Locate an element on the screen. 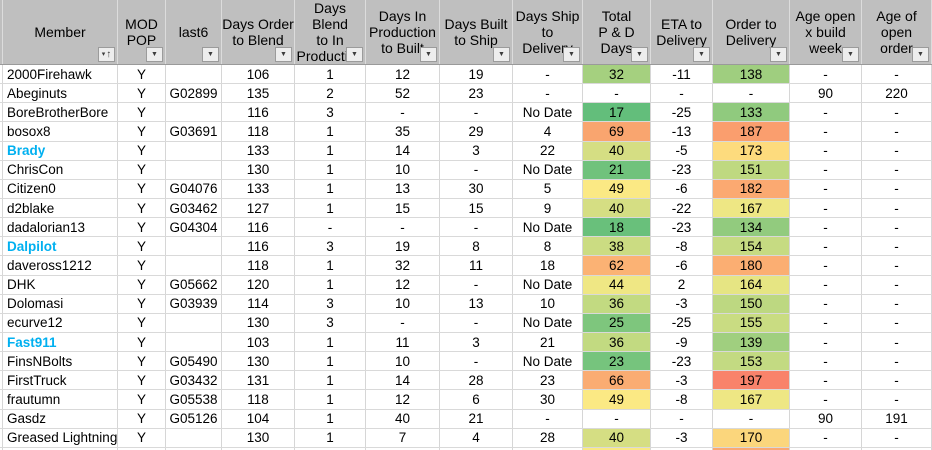 This screenshot has width=932, height=450. cell-order_to_delivery: 197 is located at coordinates (751, 380).